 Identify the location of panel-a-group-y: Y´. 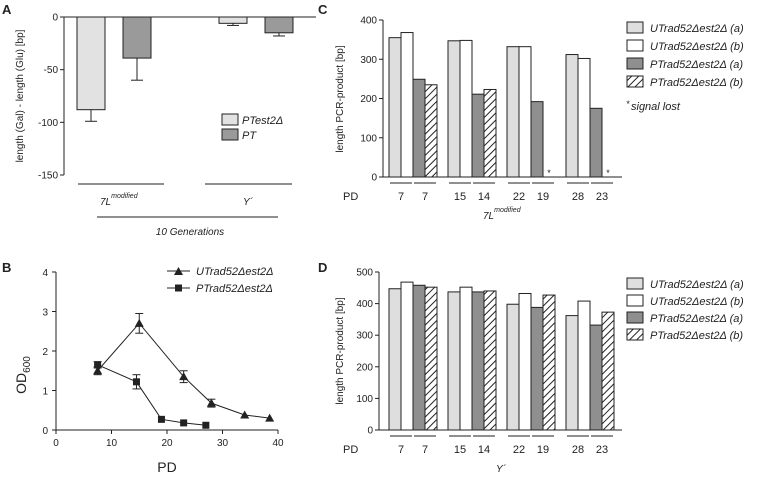
(248, 202).